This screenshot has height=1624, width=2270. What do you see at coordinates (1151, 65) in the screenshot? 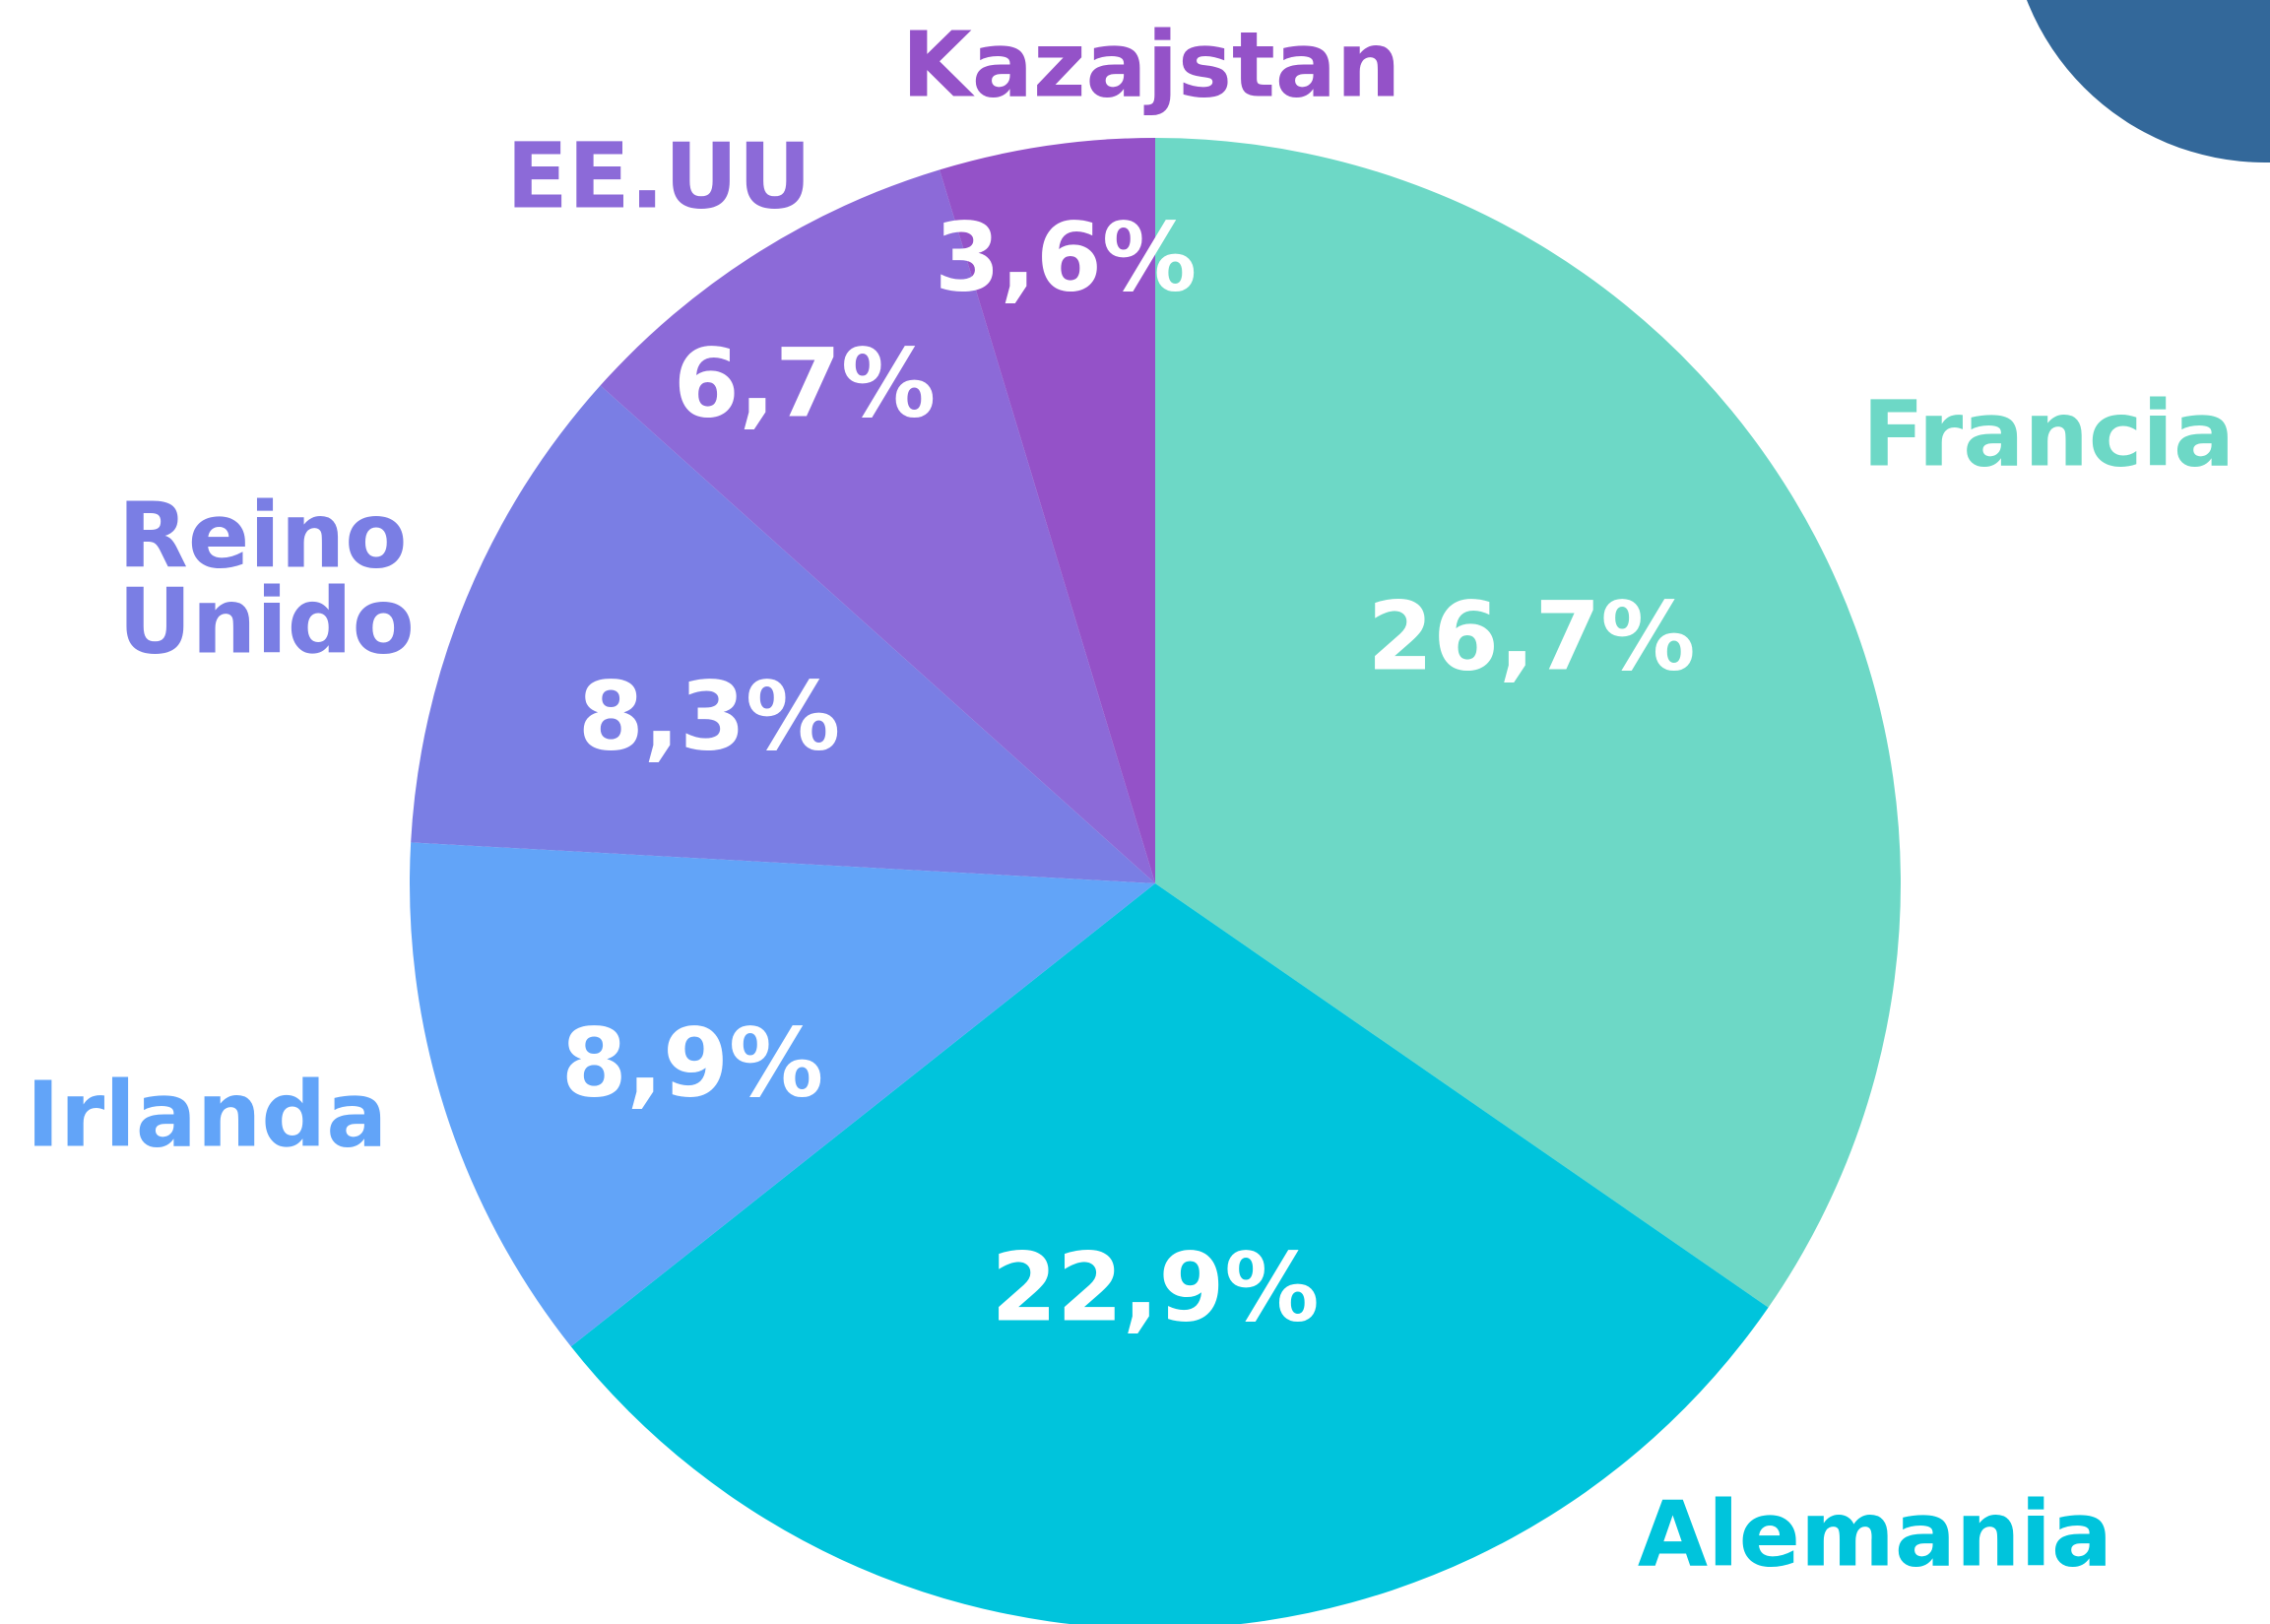
I see `category-label: Kazajstan` at bounding box center [1151, 65].